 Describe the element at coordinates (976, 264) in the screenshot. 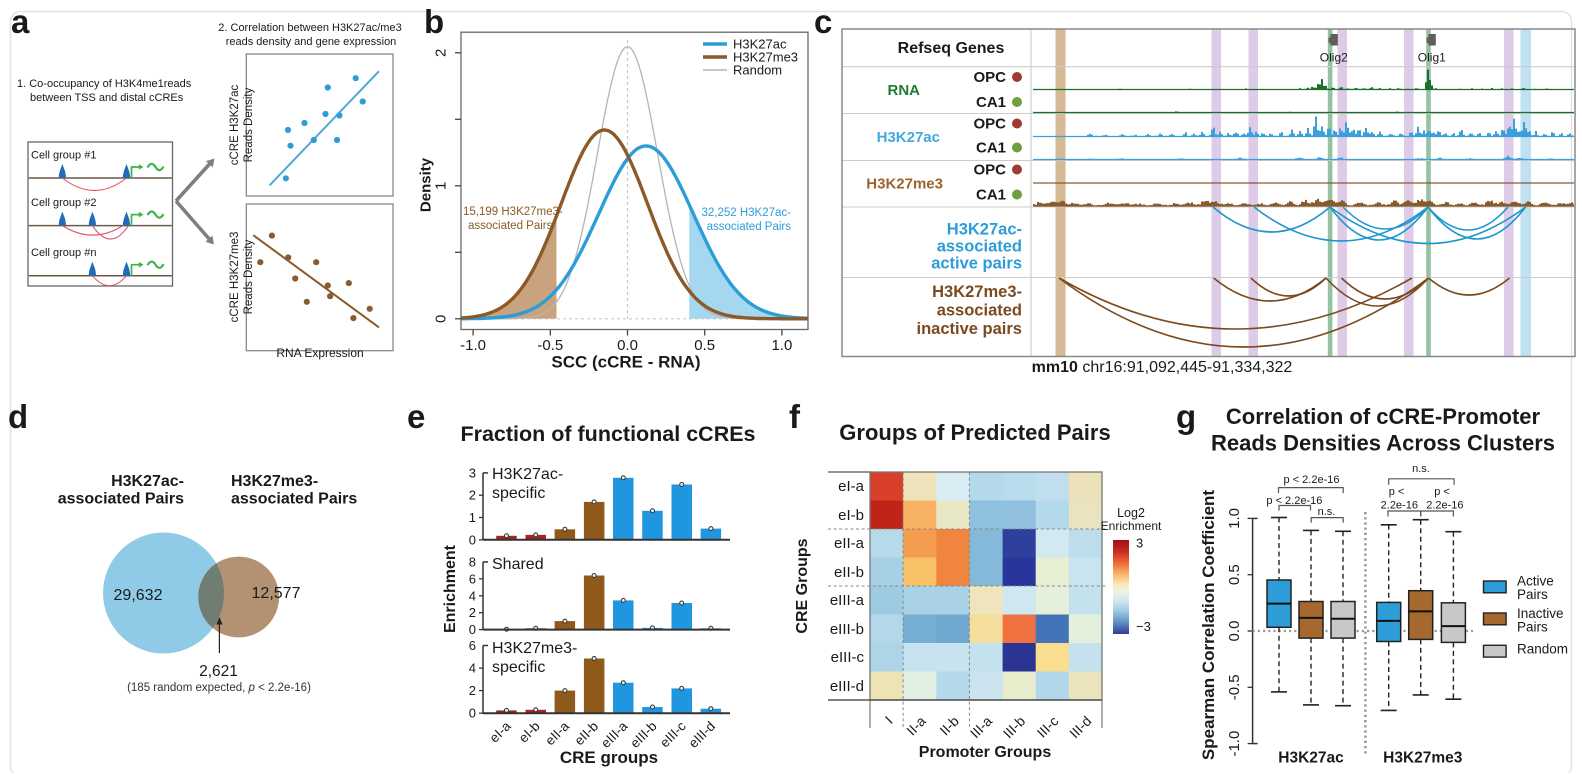

I see `svg-text: active pairs` at that location.